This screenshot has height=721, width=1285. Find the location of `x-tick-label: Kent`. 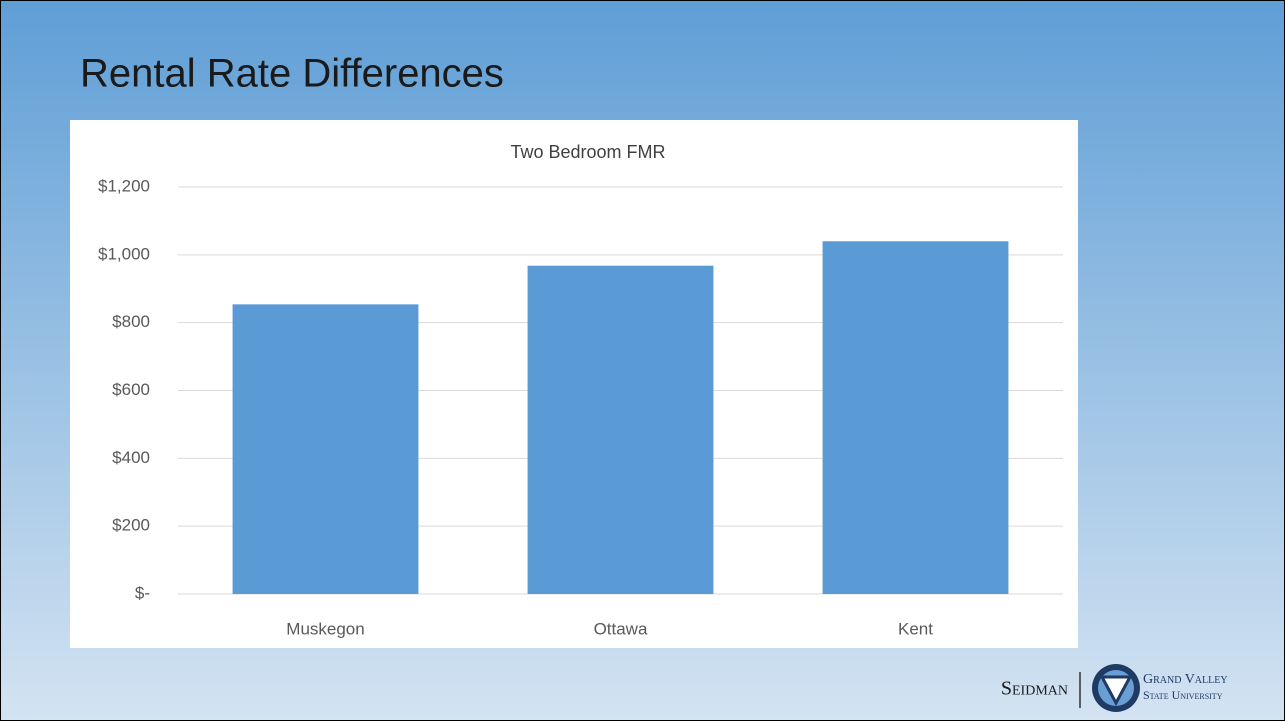

x-tick-label: Kent is located at coordinates (915, 628).